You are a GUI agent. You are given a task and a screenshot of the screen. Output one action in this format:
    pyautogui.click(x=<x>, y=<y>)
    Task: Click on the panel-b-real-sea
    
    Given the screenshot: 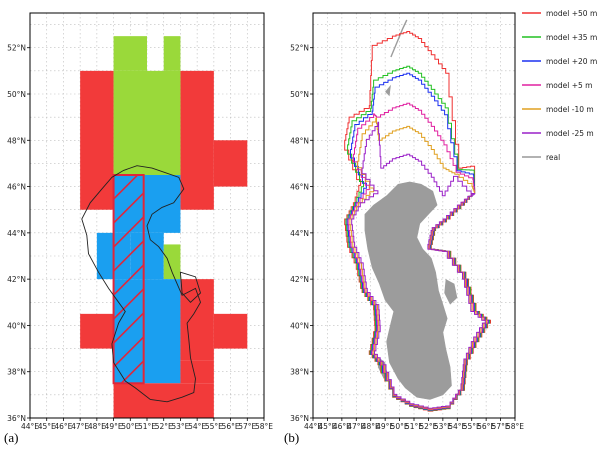 What is the action you would take?
    pyautogui.click(x=411, y=209)
    